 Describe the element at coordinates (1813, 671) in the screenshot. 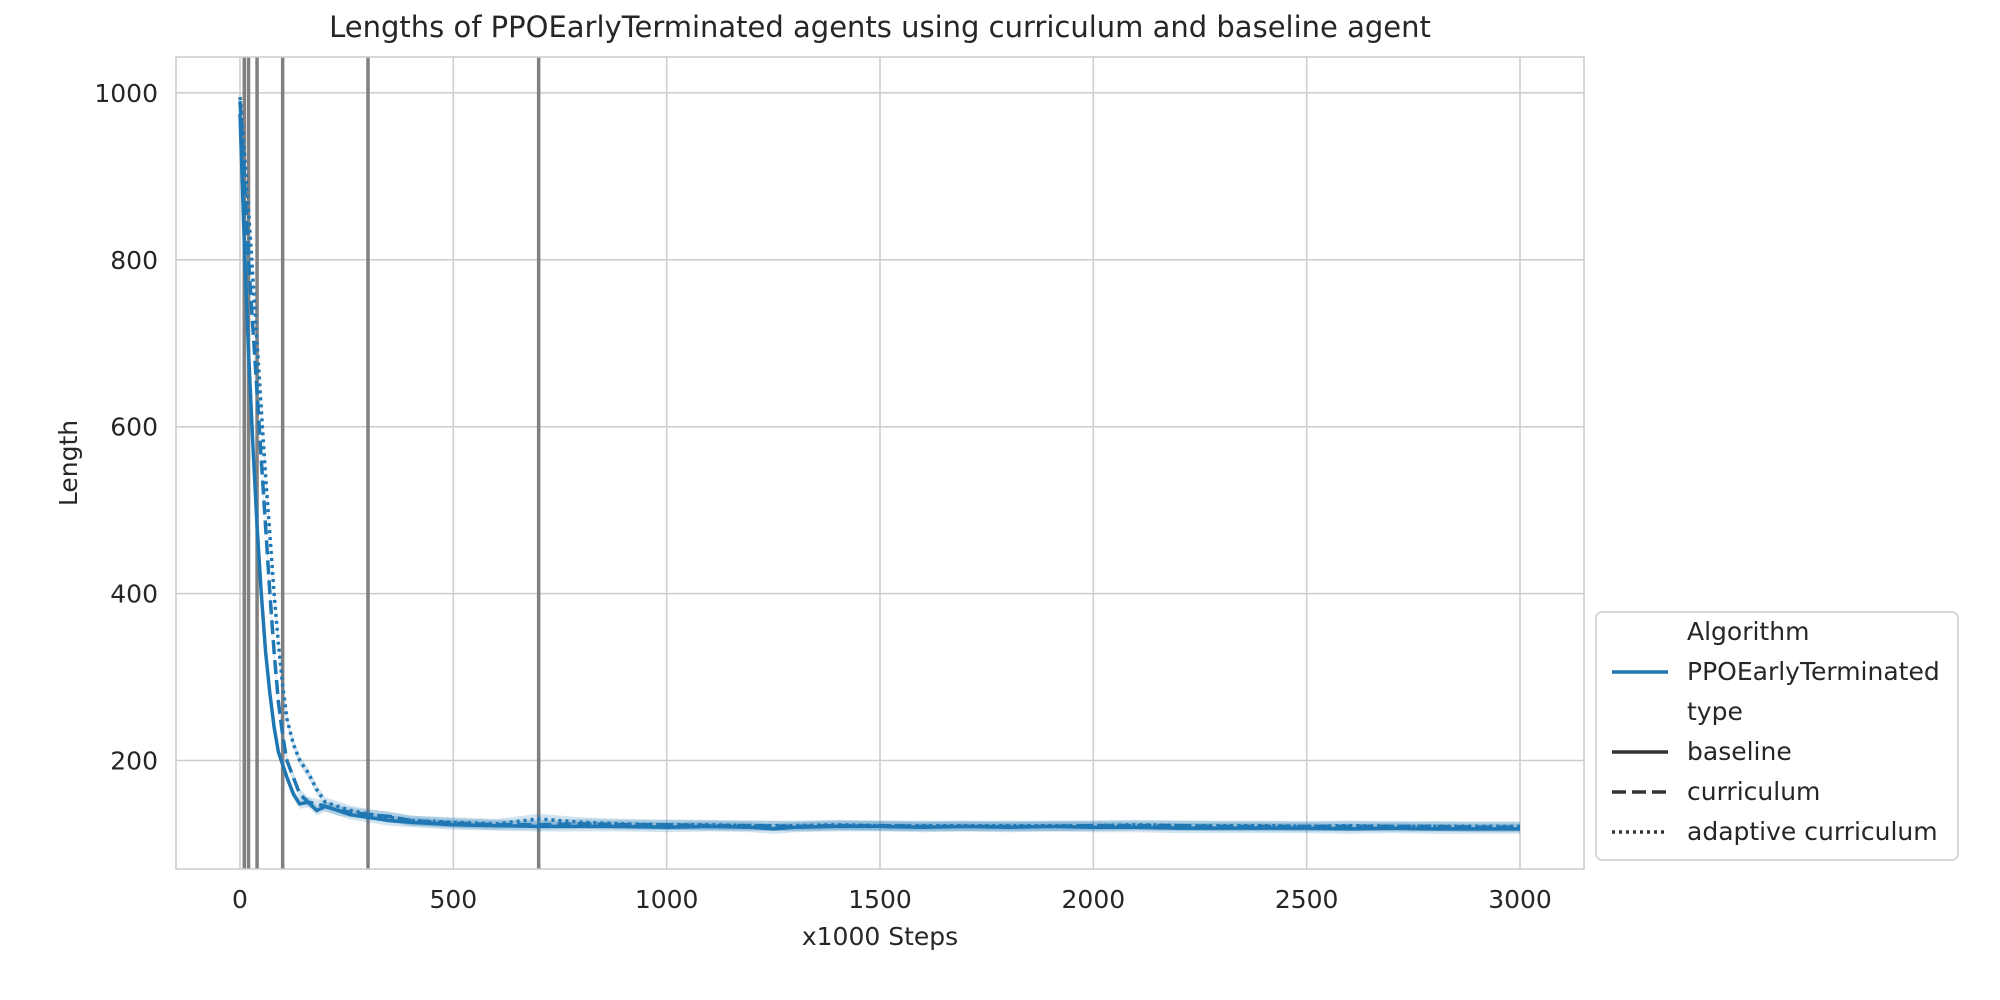

I see `legend-label: PPOEarlyTerminated` at that location.